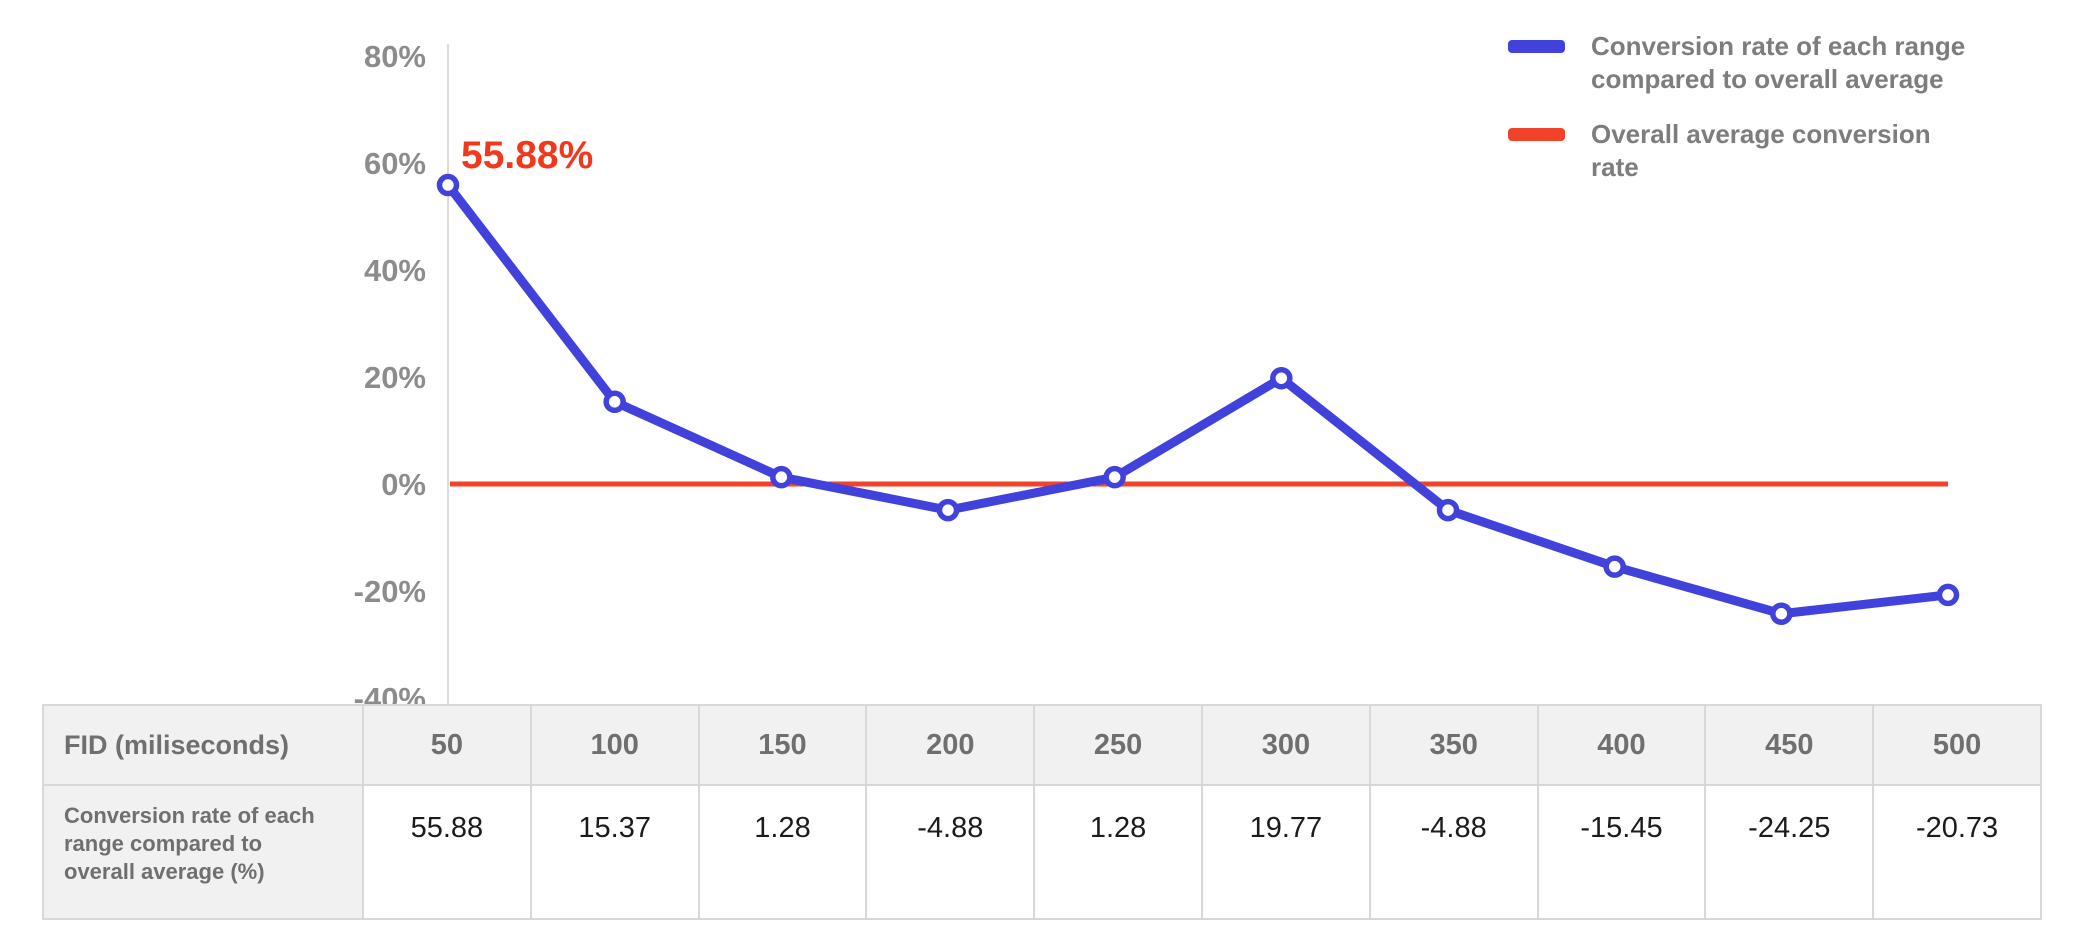  I want to click on y-tick-label: 40%, so click(395, 270).